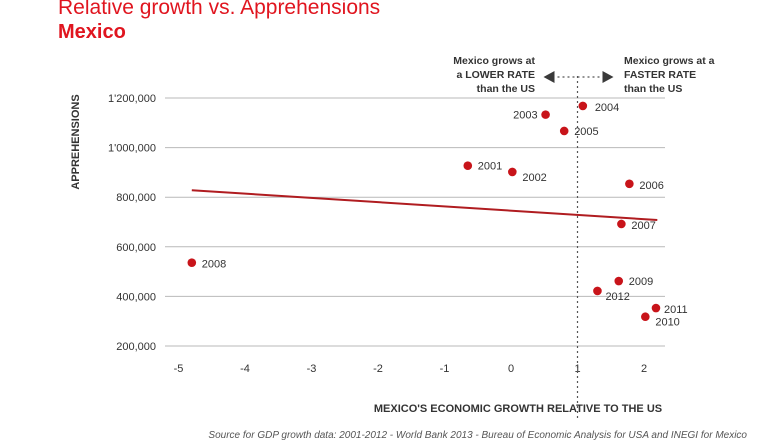 The height and width of the screenshot is (445, 775). Describe the element at coordinates (597, 291) in the screenshot. I see `data-point-2012` at that location.